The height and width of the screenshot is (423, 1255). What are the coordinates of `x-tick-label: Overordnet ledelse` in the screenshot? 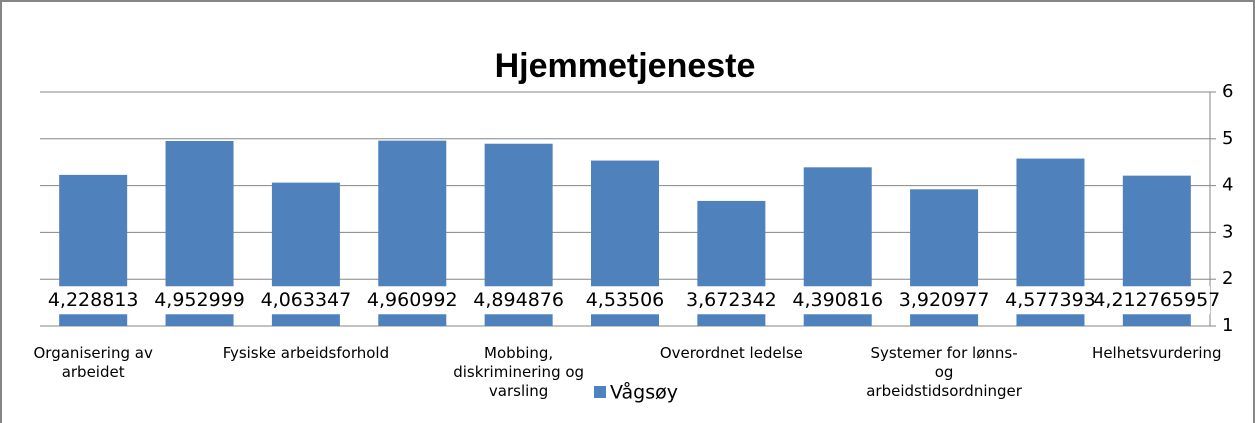 It's located at (731, 353).